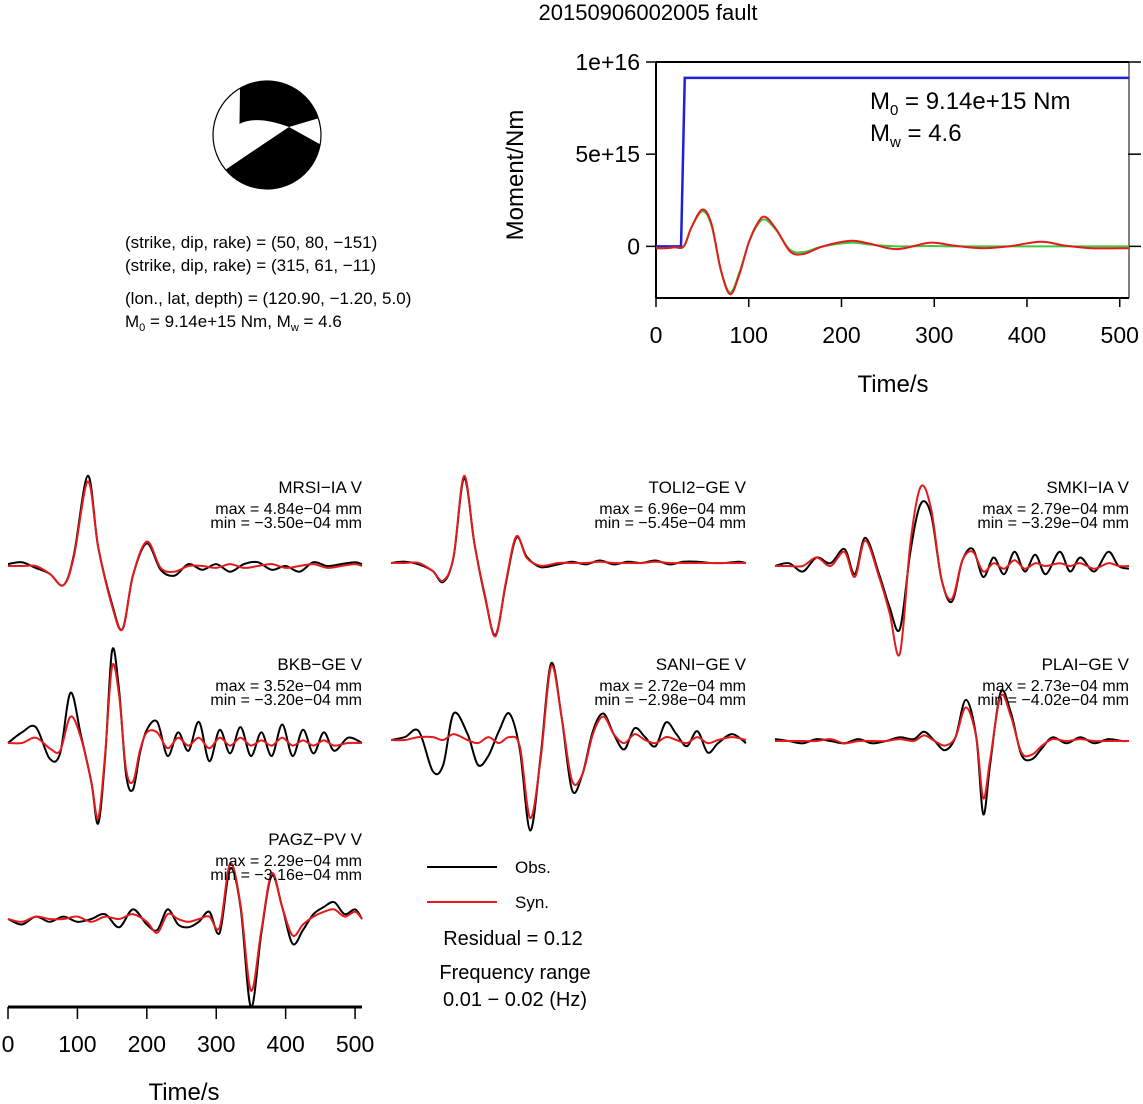 This screenshot has width=1143, height=1104. I want to click on frequency-range-value: 0.01 − 0.02 (Hz), so click(515, 1000).